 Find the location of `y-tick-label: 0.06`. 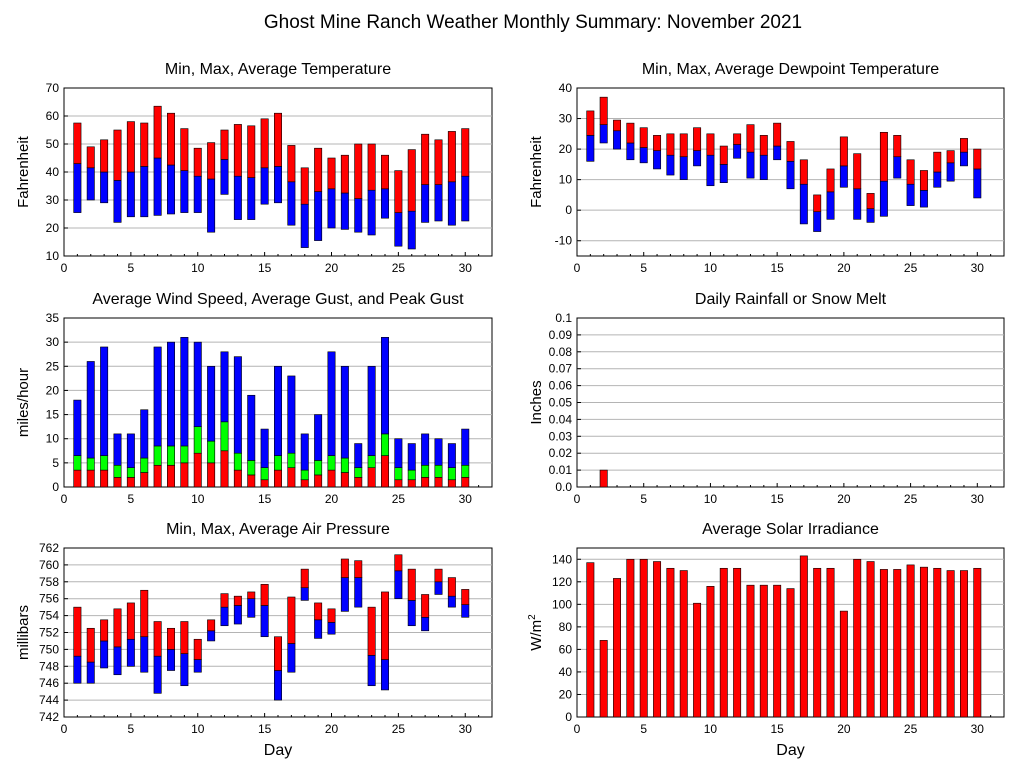

y-tick-label: 0.06 is located at coordinates (561, 386).